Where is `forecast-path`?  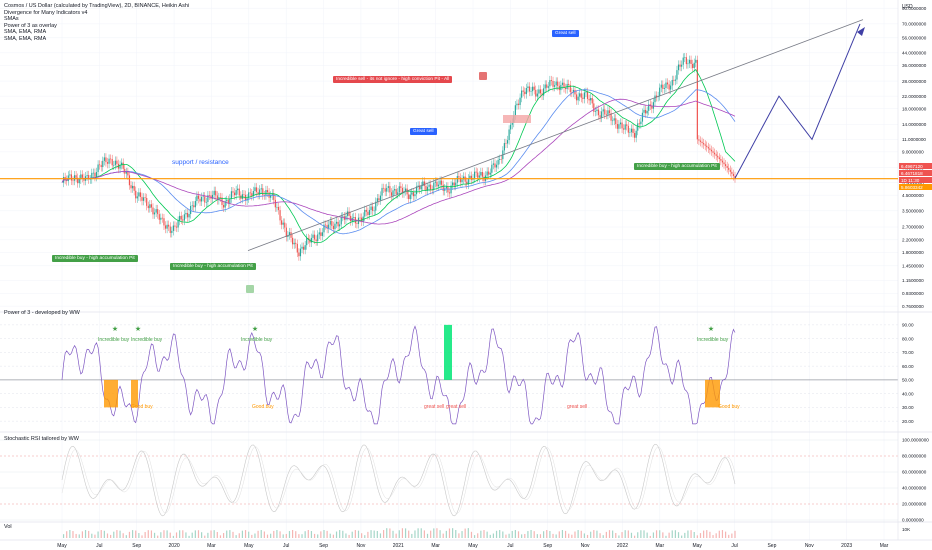
forecast-path is located at coordinates (797, 101).